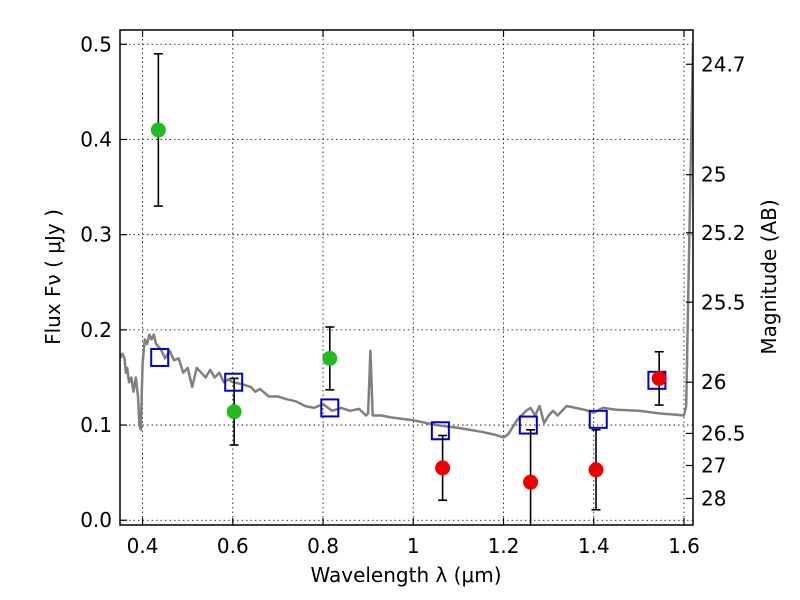 The width and height of the screenshot is (800, 600). What do you see at coordinates (769, 276) in the screenshot?
I see `right-axis-title: Magnitude (AB)` at bounding box center [769, 276].